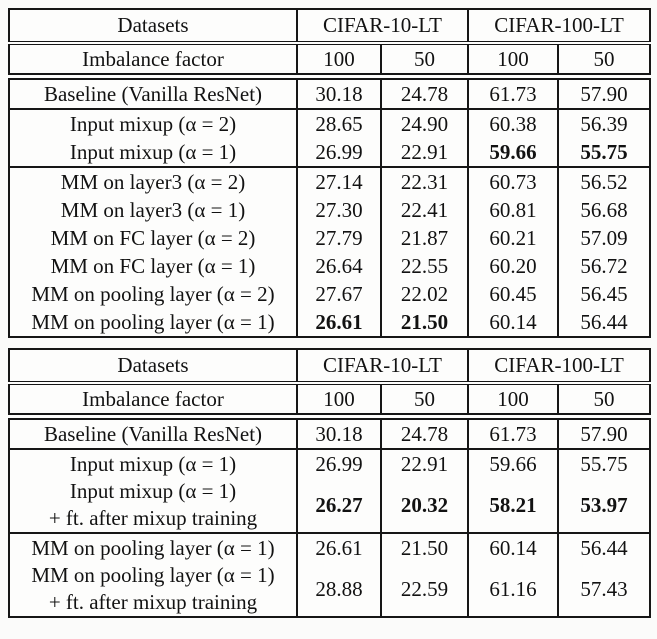  Describe the element at coordinates (513, 181) in the screenshot. I see `value-cell: 60.73` at that location.